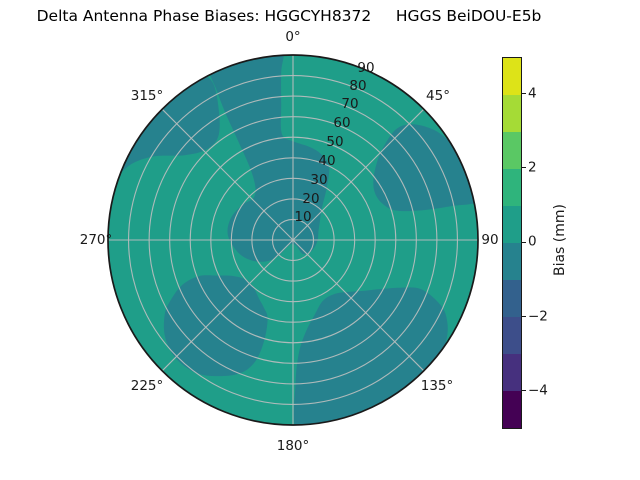 This screenshot has height=480, width=640. Describe the element at coordinates (165, 132) in the screenshot. I see `contour-region-west-edge-band` at that location.